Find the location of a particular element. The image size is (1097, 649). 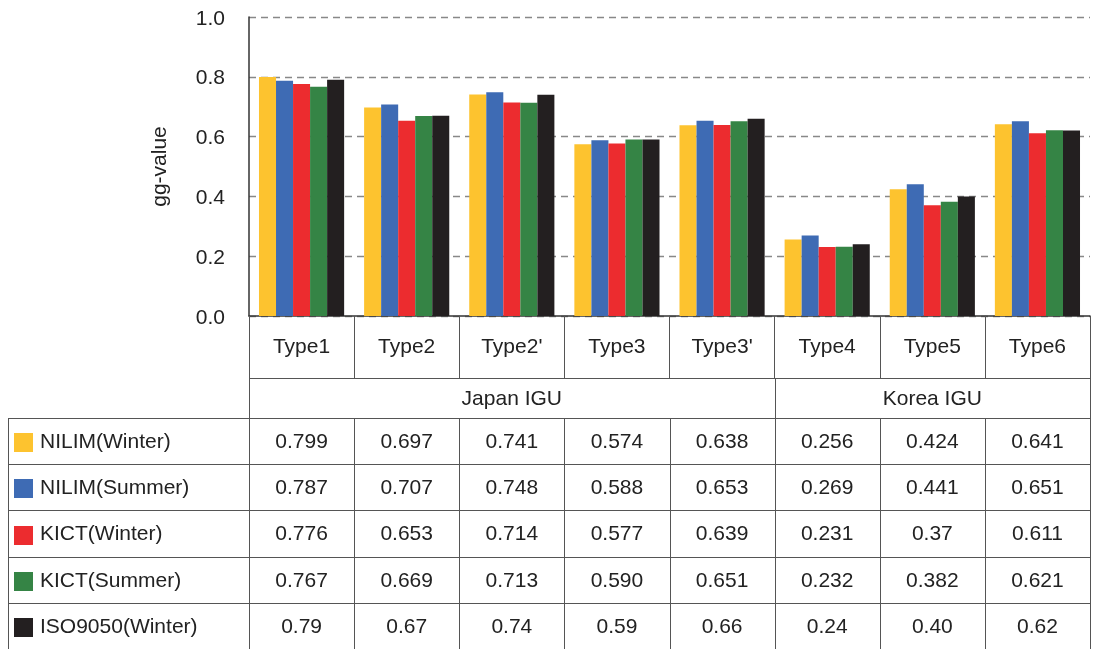

data-label: 0.269 is located at coordinates (827, 487).